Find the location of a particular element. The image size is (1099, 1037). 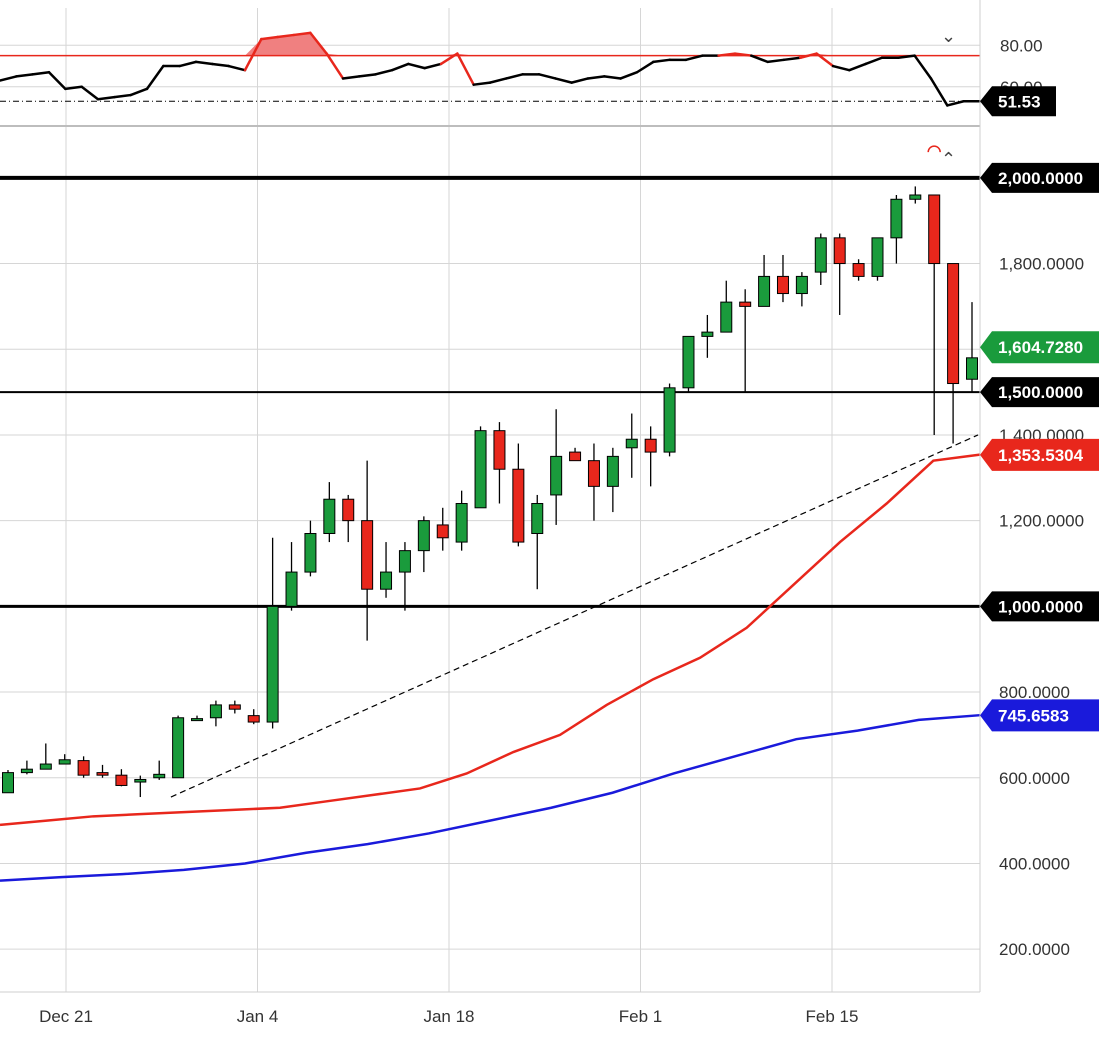

ma-slow-badge-text: 745.6583 is located at coordinates (1033, 715).